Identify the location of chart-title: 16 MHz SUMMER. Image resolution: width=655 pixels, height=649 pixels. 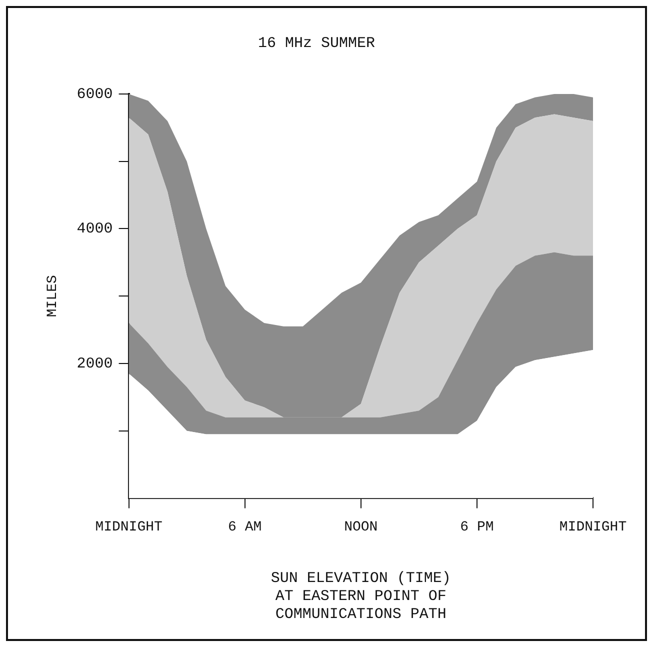
(317, 43).